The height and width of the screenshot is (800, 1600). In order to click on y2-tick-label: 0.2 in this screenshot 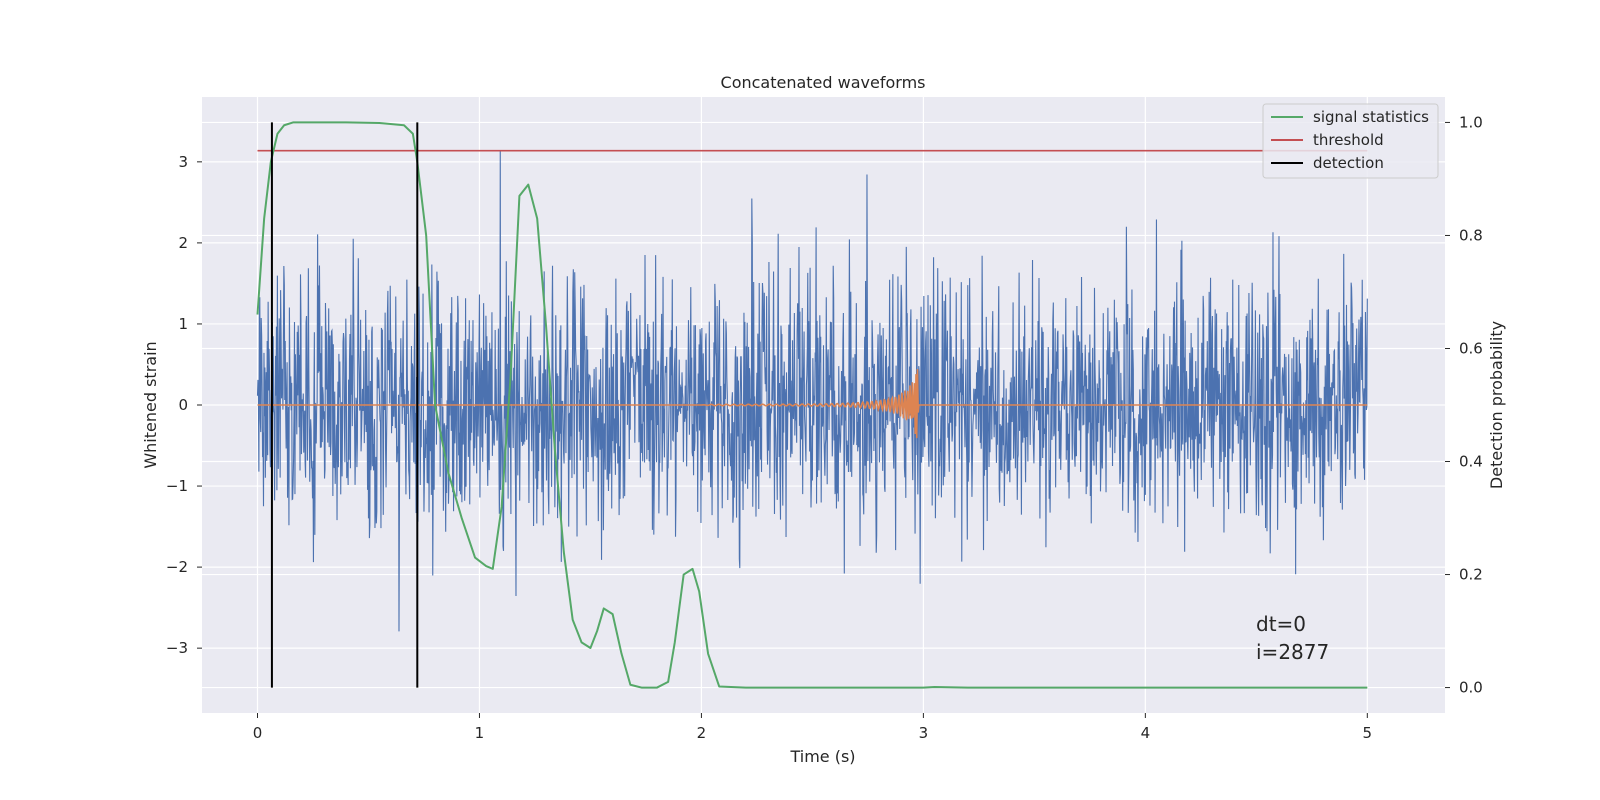, I will do `click(1471, 575)`.